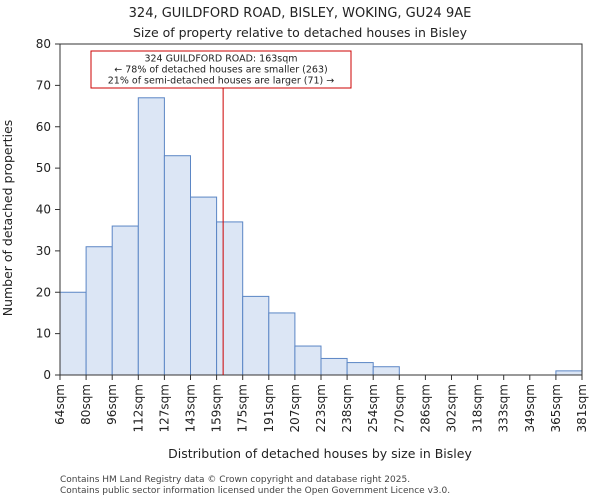  I want to click on x-tick-label: 302sqm, so click(452, 408).